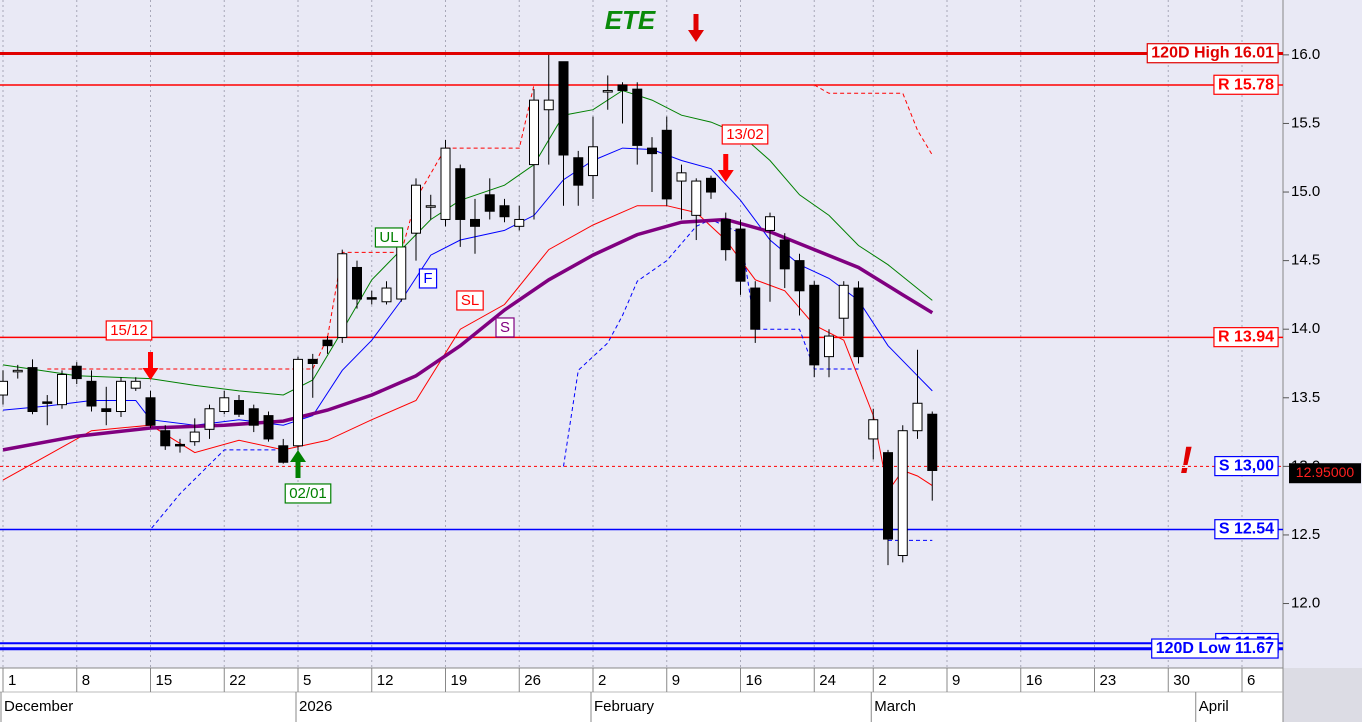 The image size is (1362, 722). I want to click on y-tick-label: 16.0, so click(1305, 54).